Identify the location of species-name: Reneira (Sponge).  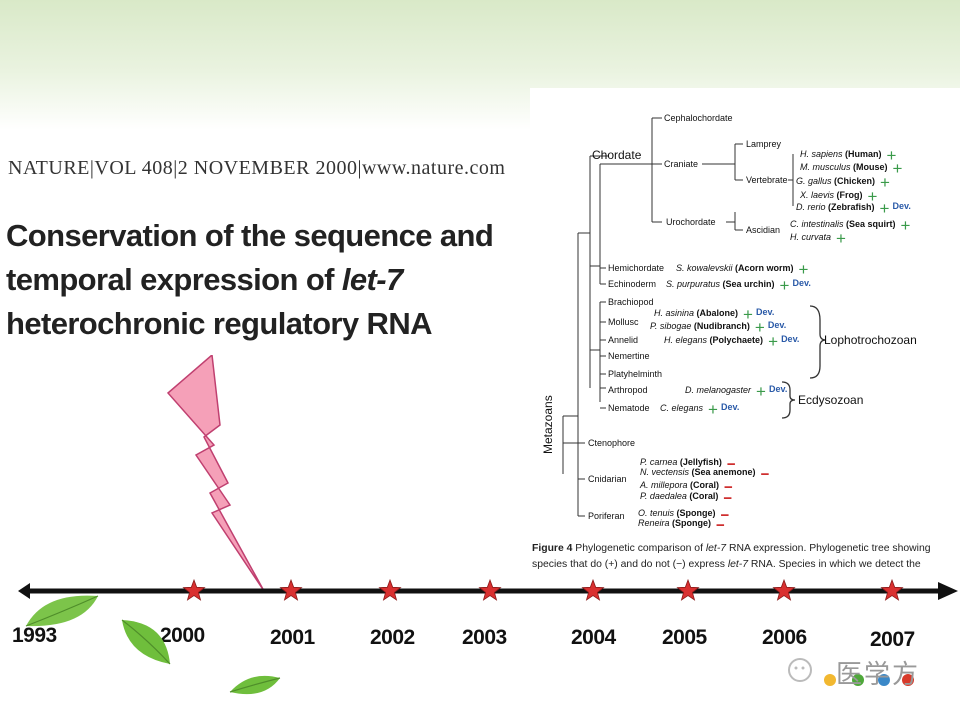
(674, 523).